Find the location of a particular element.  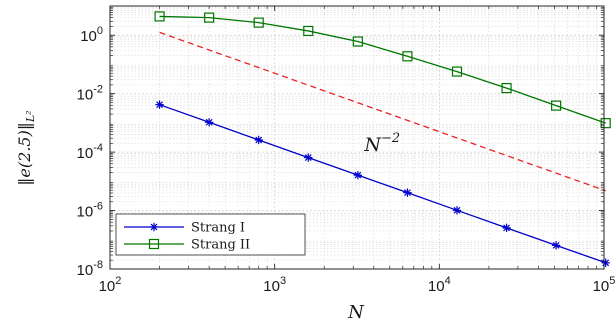

y-tick-label: 10⁻⁴ is located at coordinates (90, 152).